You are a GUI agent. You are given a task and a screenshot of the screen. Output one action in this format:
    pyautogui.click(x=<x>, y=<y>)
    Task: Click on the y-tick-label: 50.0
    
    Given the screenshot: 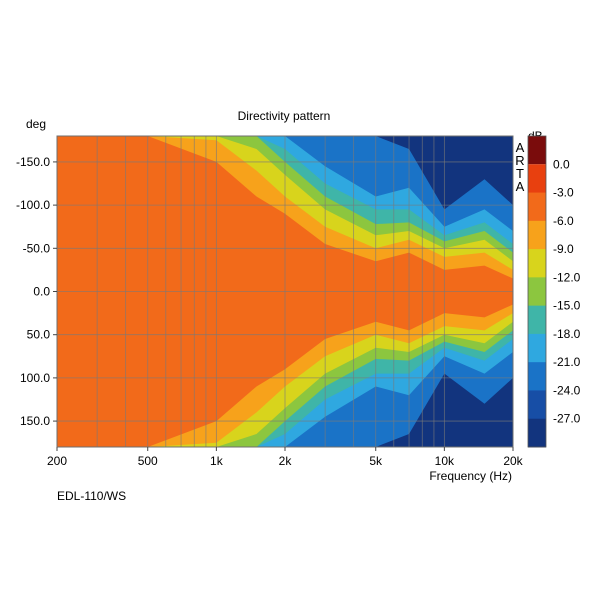 What is the action you would take?
    pyautogui.click(x=39, y=335)
    